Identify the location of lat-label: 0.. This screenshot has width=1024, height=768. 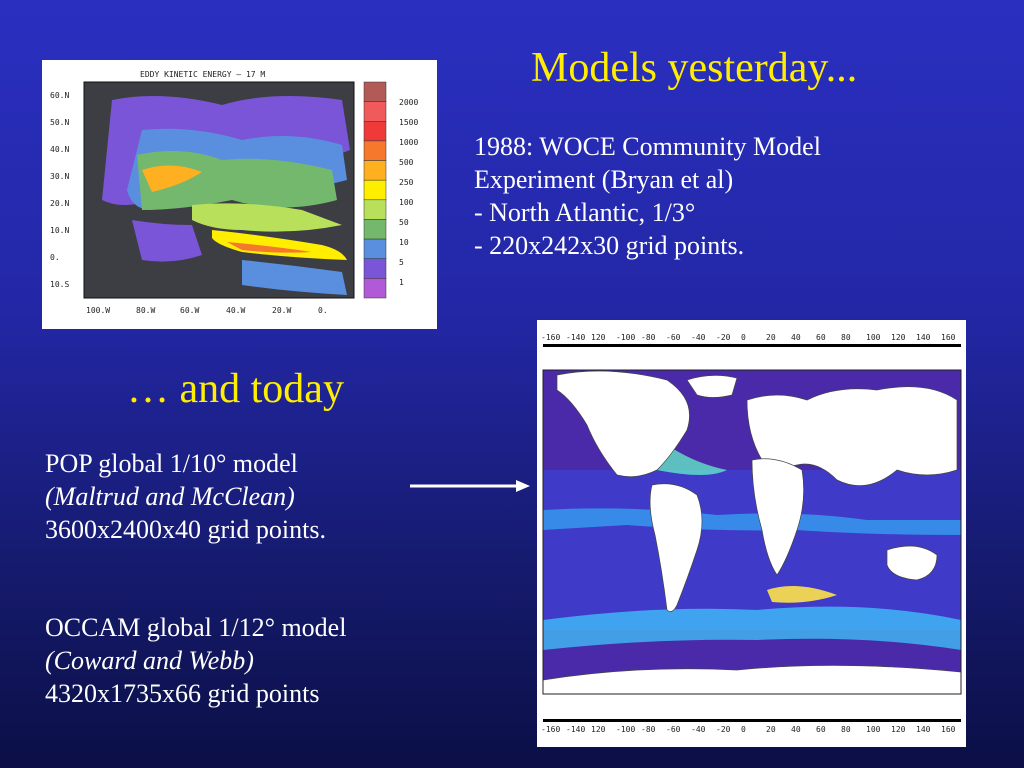
(55, 257).